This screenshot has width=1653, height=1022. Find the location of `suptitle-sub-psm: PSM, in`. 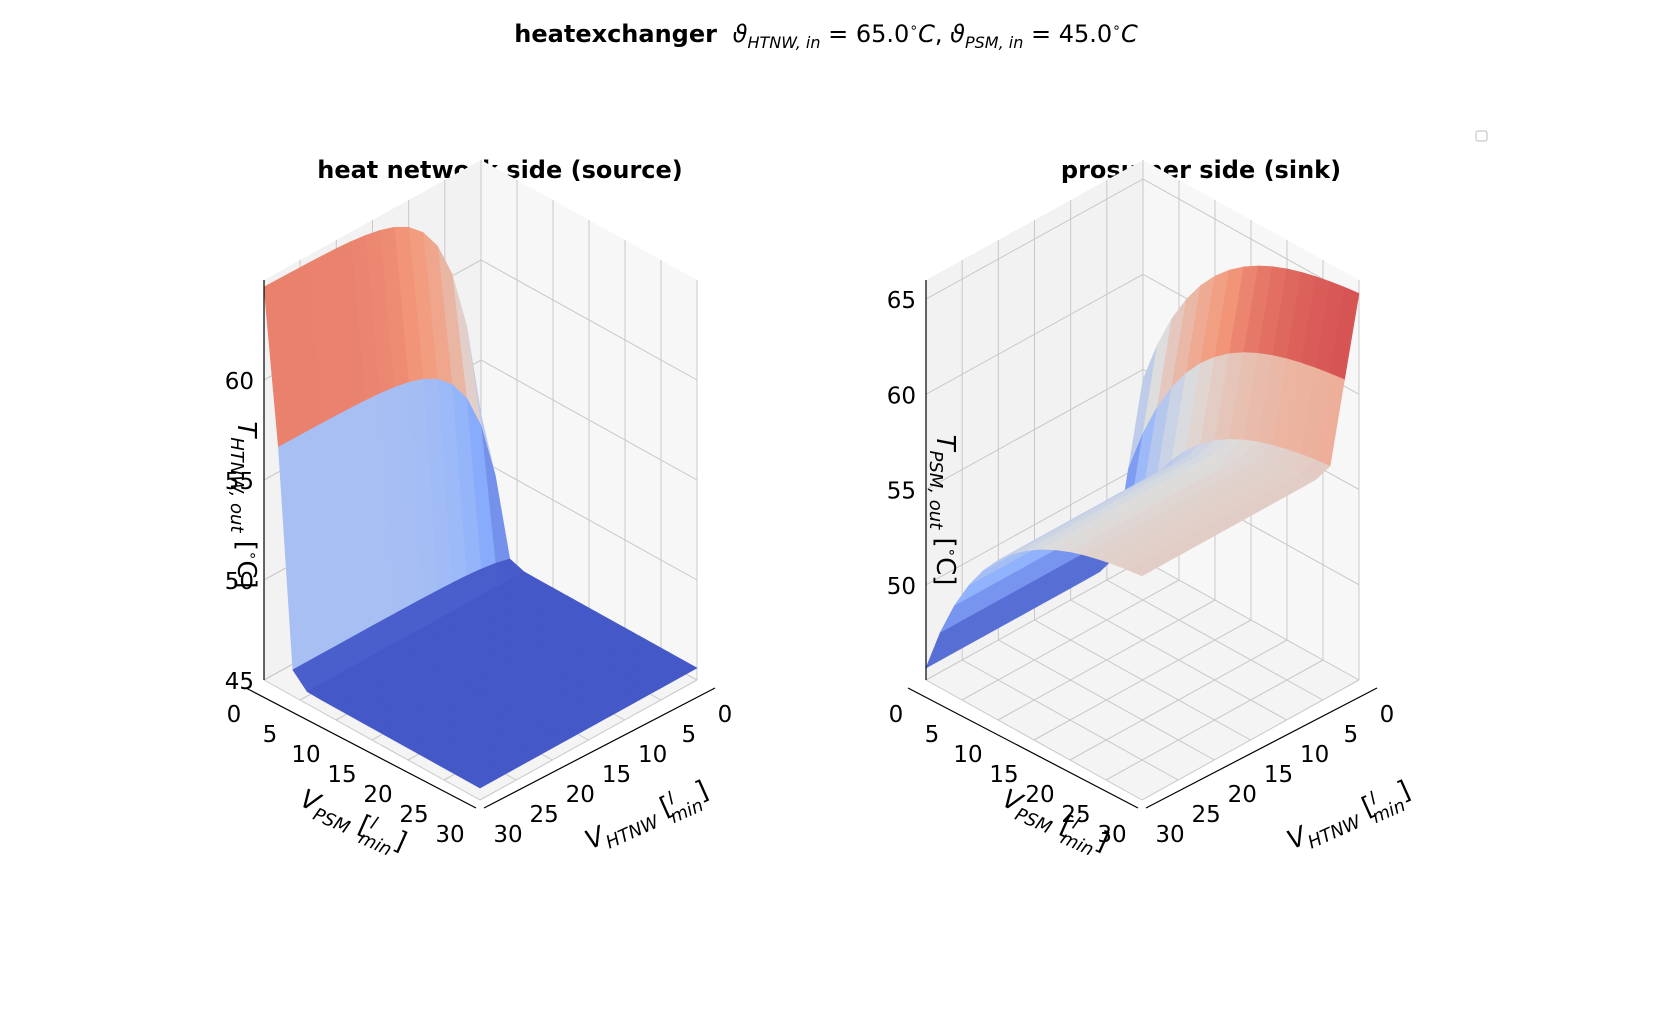

suptitle-sub-psm: PSM, in is located at coordinates (994, 42).